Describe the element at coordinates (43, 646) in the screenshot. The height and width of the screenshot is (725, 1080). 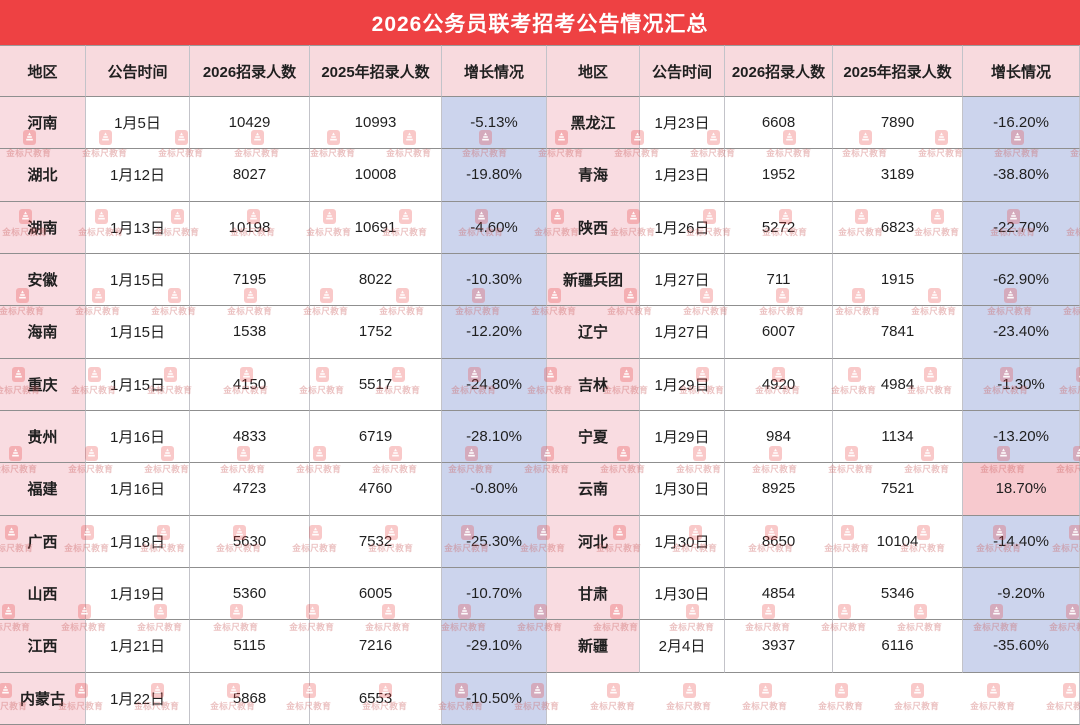
I see `cell-region: 江西` at that location.